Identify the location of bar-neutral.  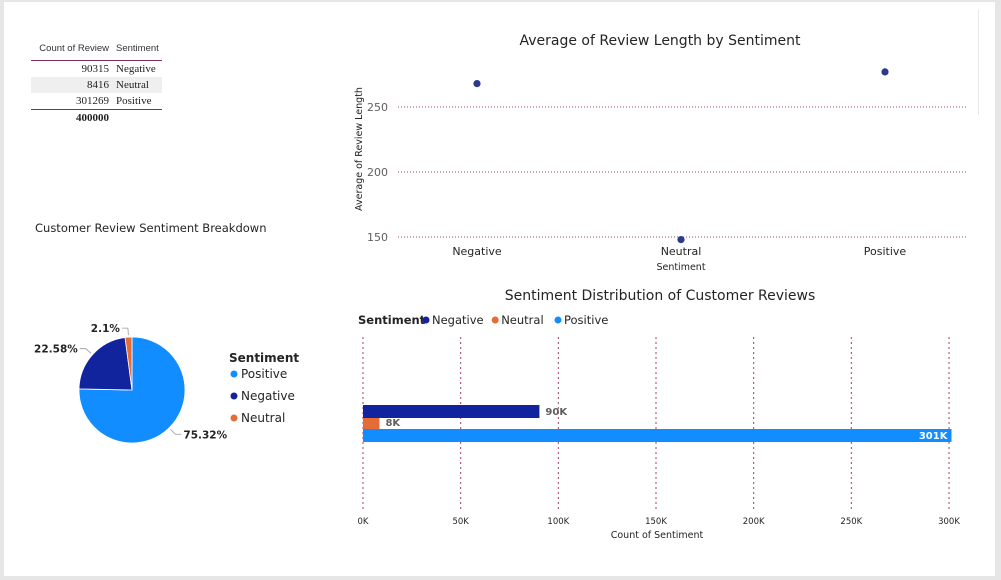
(371, 423).